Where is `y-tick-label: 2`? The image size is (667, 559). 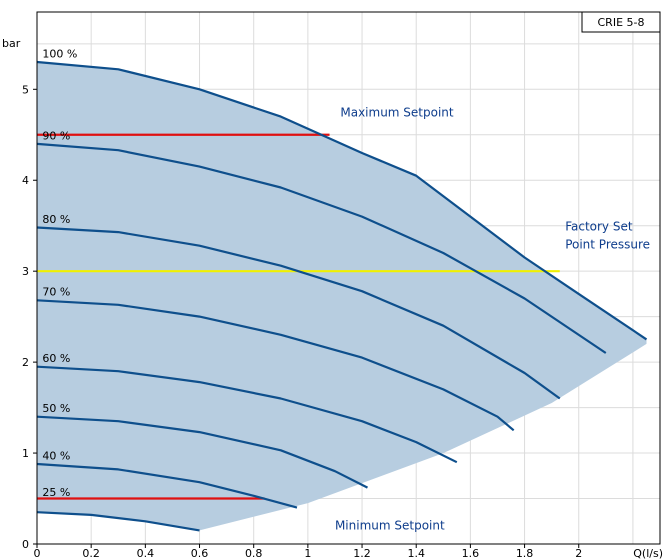
y-tick-label: 2 is located at coordinates (25, 362).